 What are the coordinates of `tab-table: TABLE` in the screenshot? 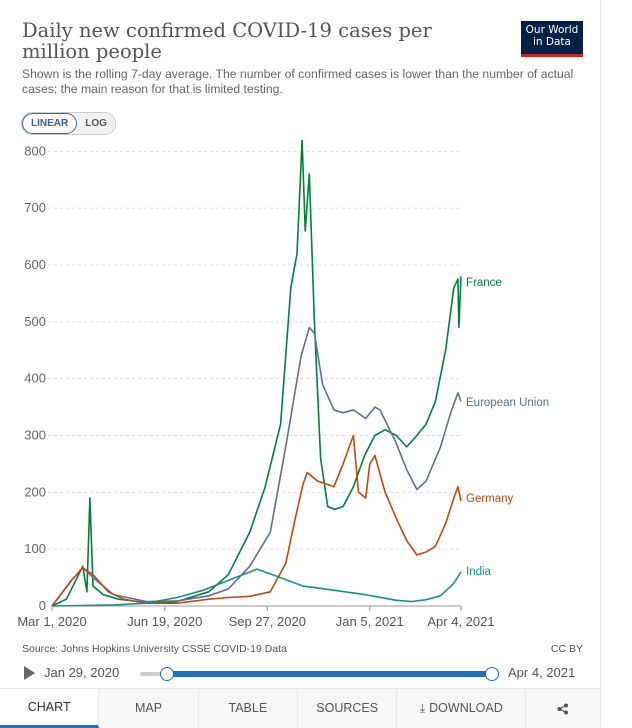 It's located at (249, 708).